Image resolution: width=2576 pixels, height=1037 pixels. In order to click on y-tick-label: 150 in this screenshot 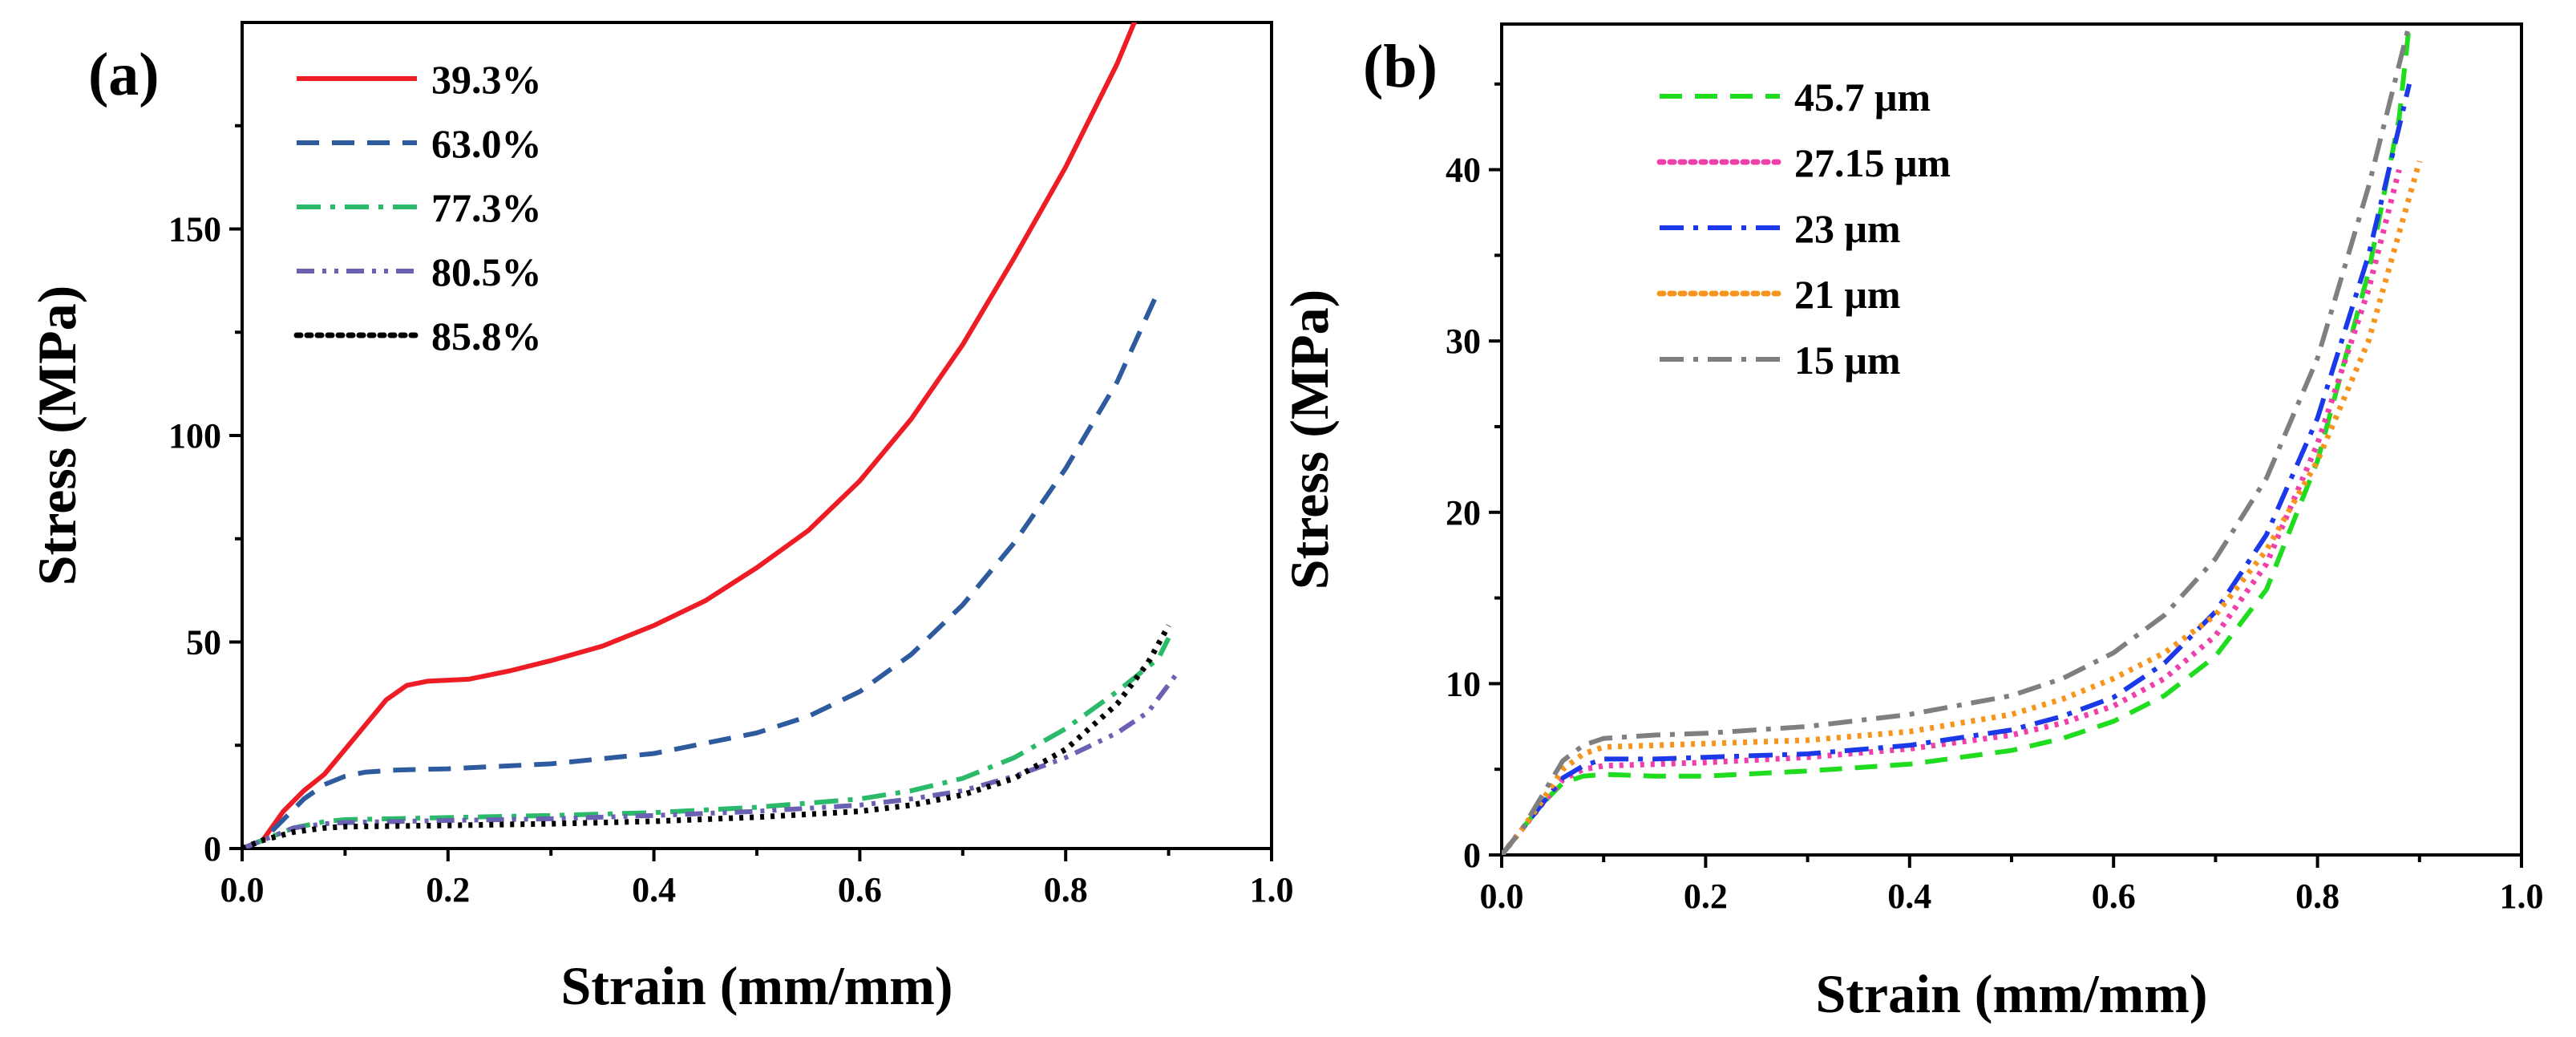, I will do `click(194, 230)`.